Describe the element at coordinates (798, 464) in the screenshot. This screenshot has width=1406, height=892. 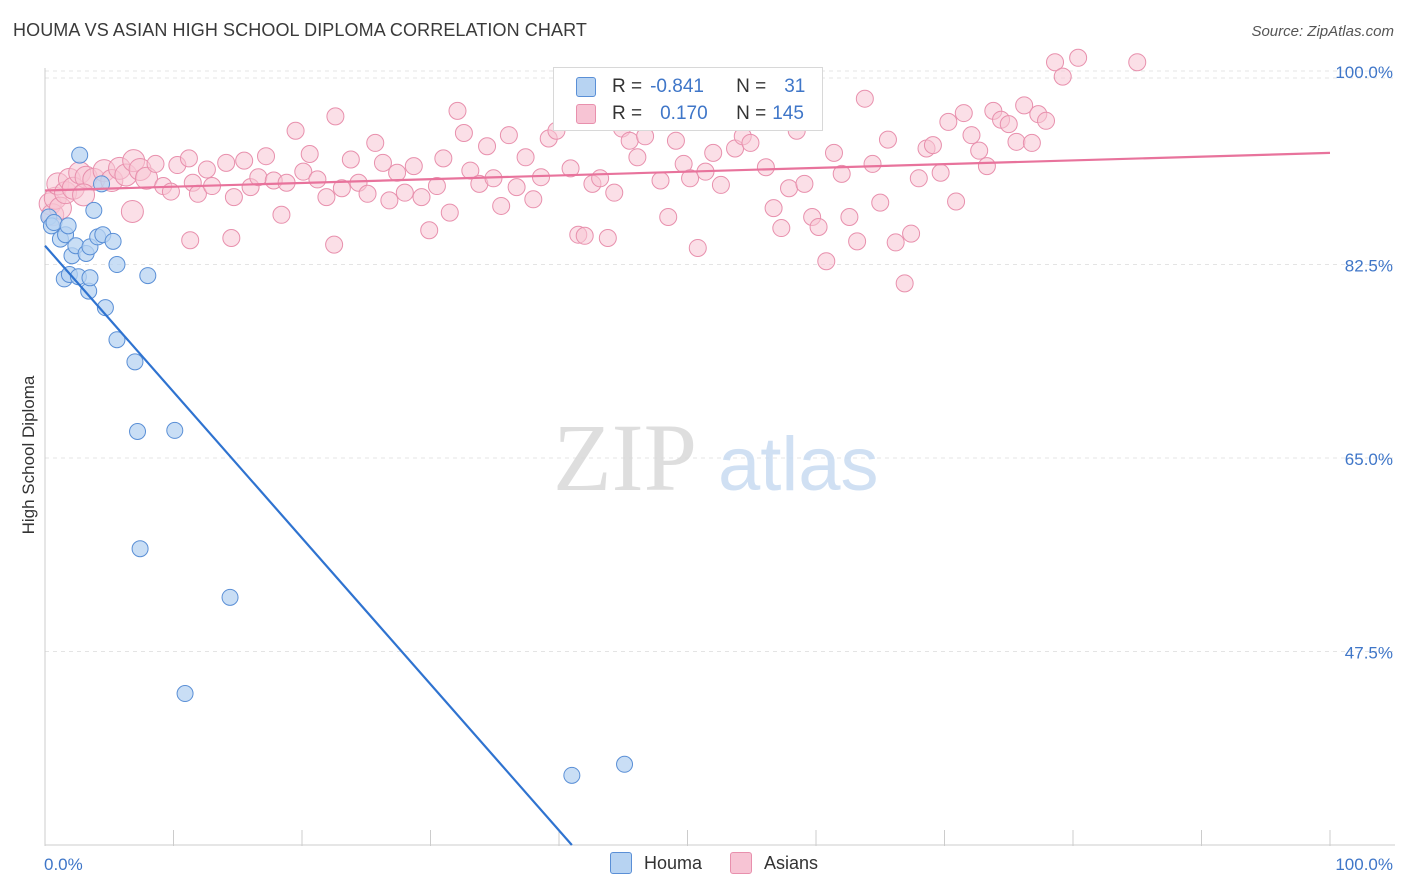
I see `watermark-atlas: atlas` at that location.